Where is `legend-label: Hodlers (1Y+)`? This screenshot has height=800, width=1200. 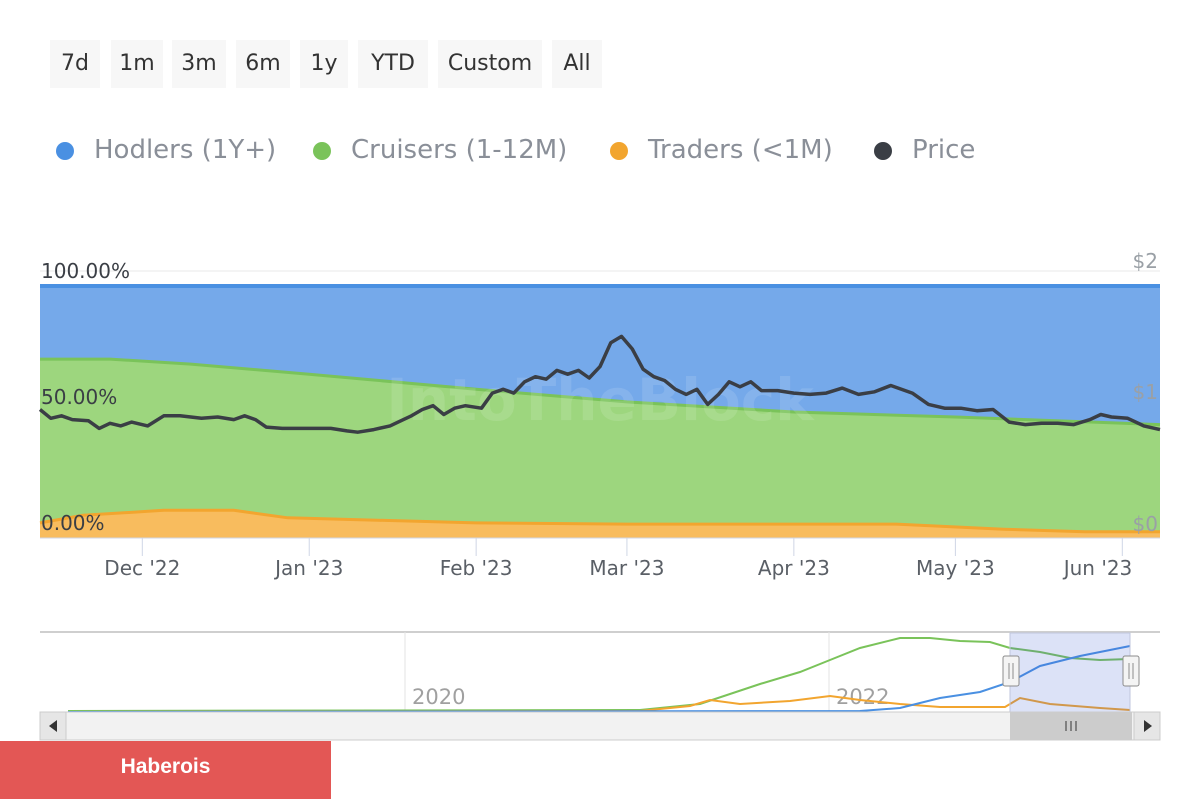
legend-label: Hodlers (1Y+) is located at coordinates (185, 150).